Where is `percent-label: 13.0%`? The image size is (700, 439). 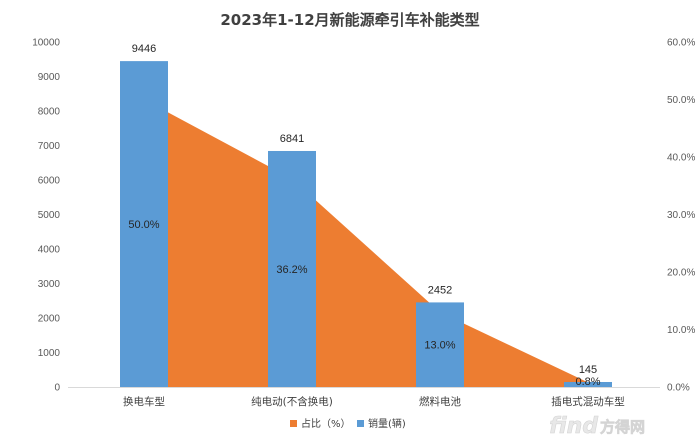 percent-label: 13.0% is located at coordinates (439, 346).